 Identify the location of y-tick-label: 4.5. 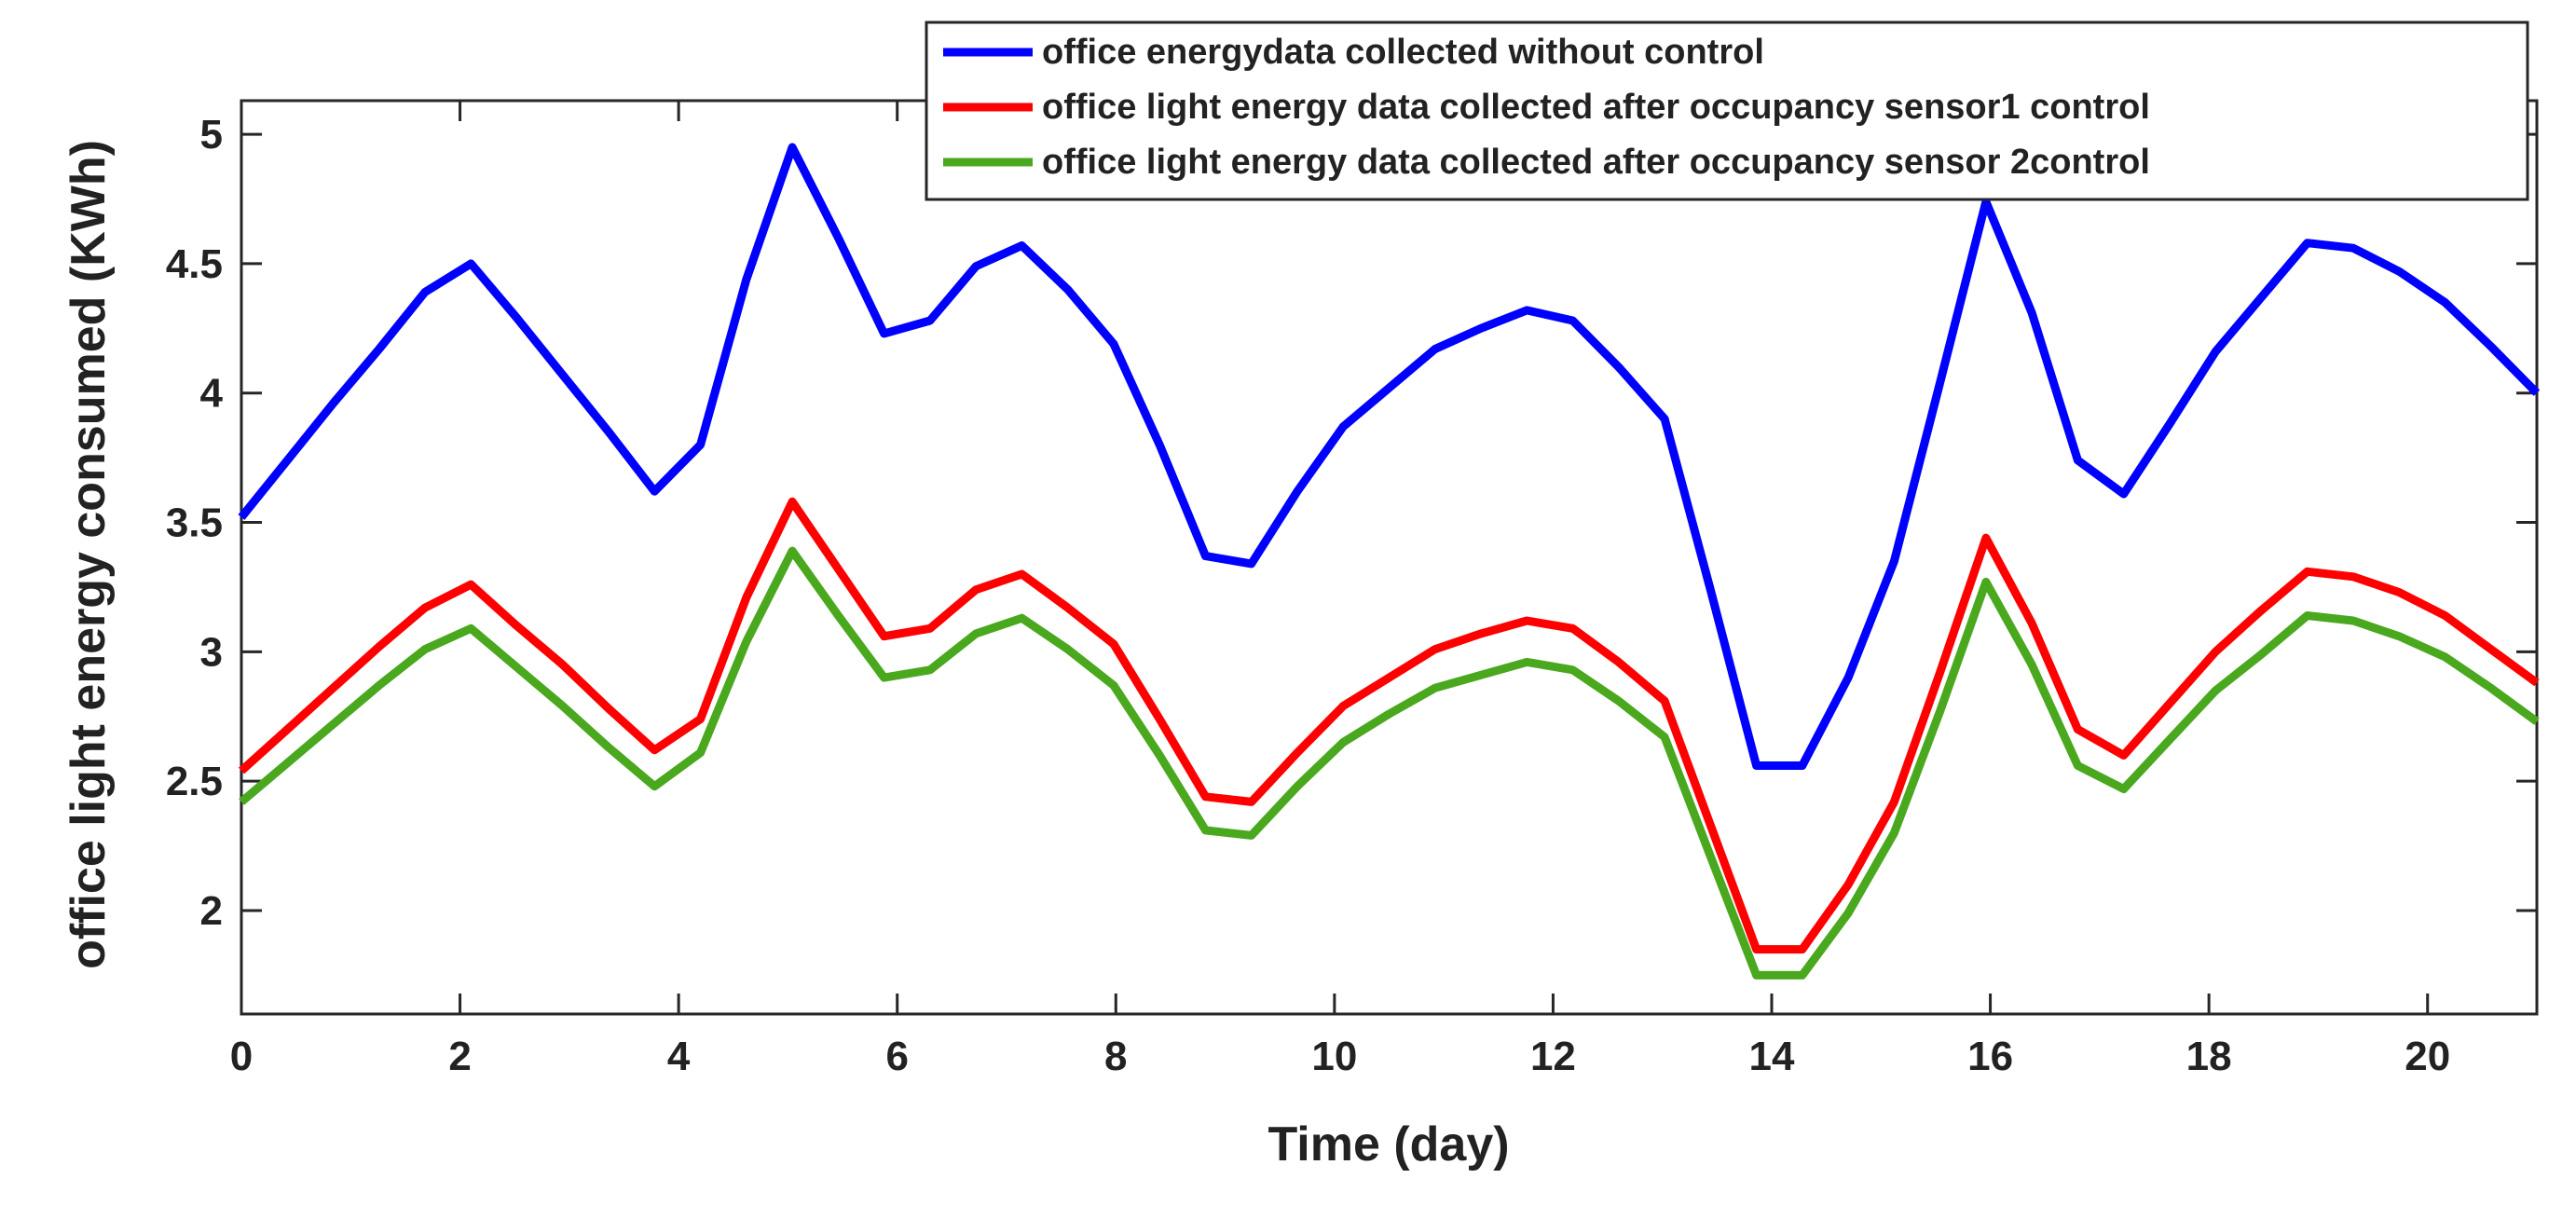
(194, 264).